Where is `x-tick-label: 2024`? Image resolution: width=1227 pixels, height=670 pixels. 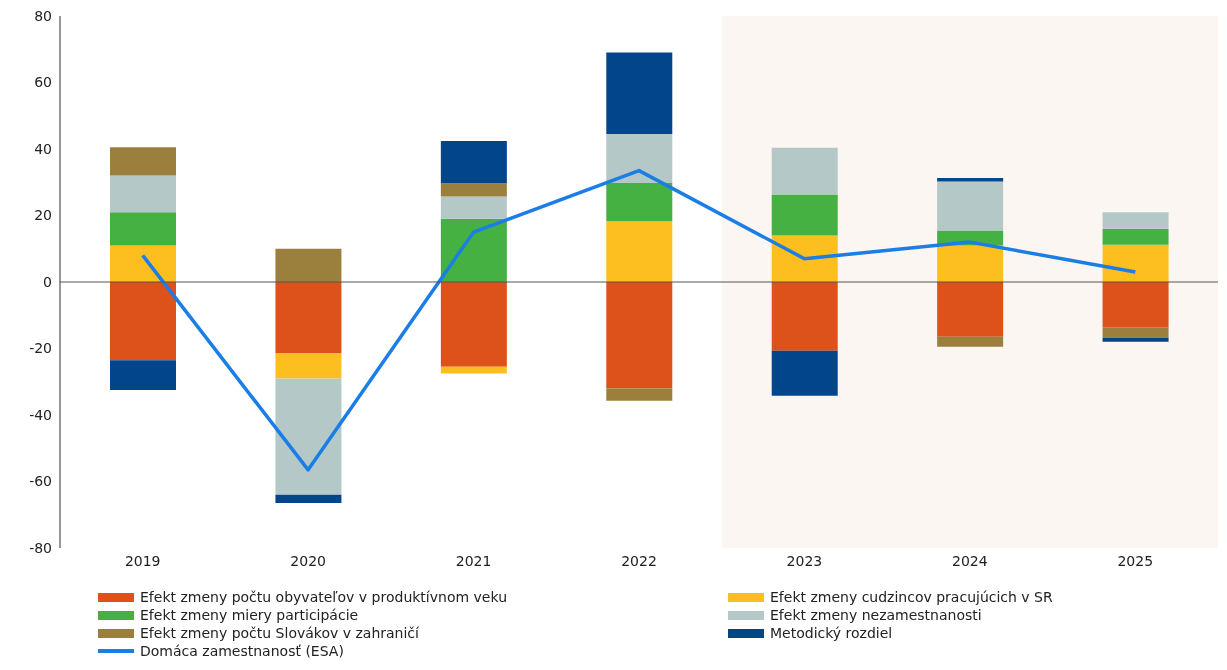
x-tick-label: 2024 is located at coordinates (970, 560).